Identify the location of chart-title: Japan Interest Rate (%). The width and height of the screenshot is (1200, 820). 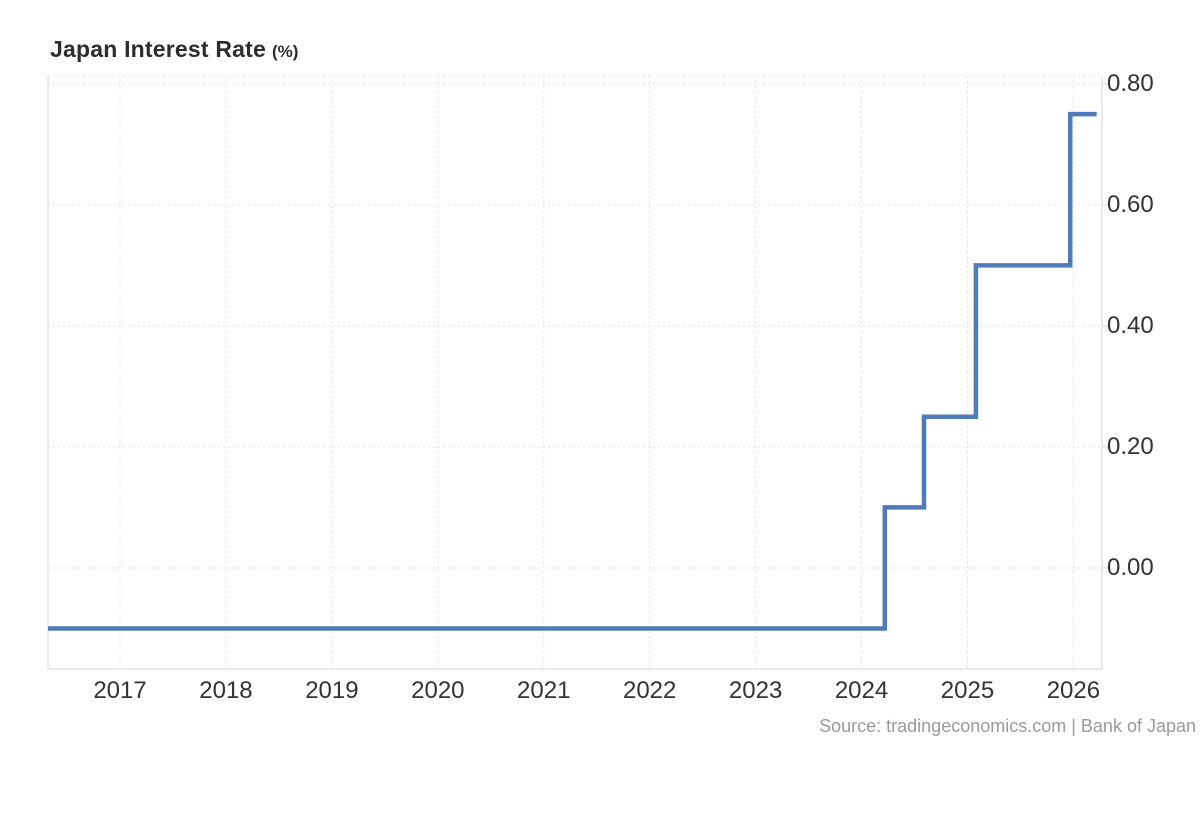
(174, 49).